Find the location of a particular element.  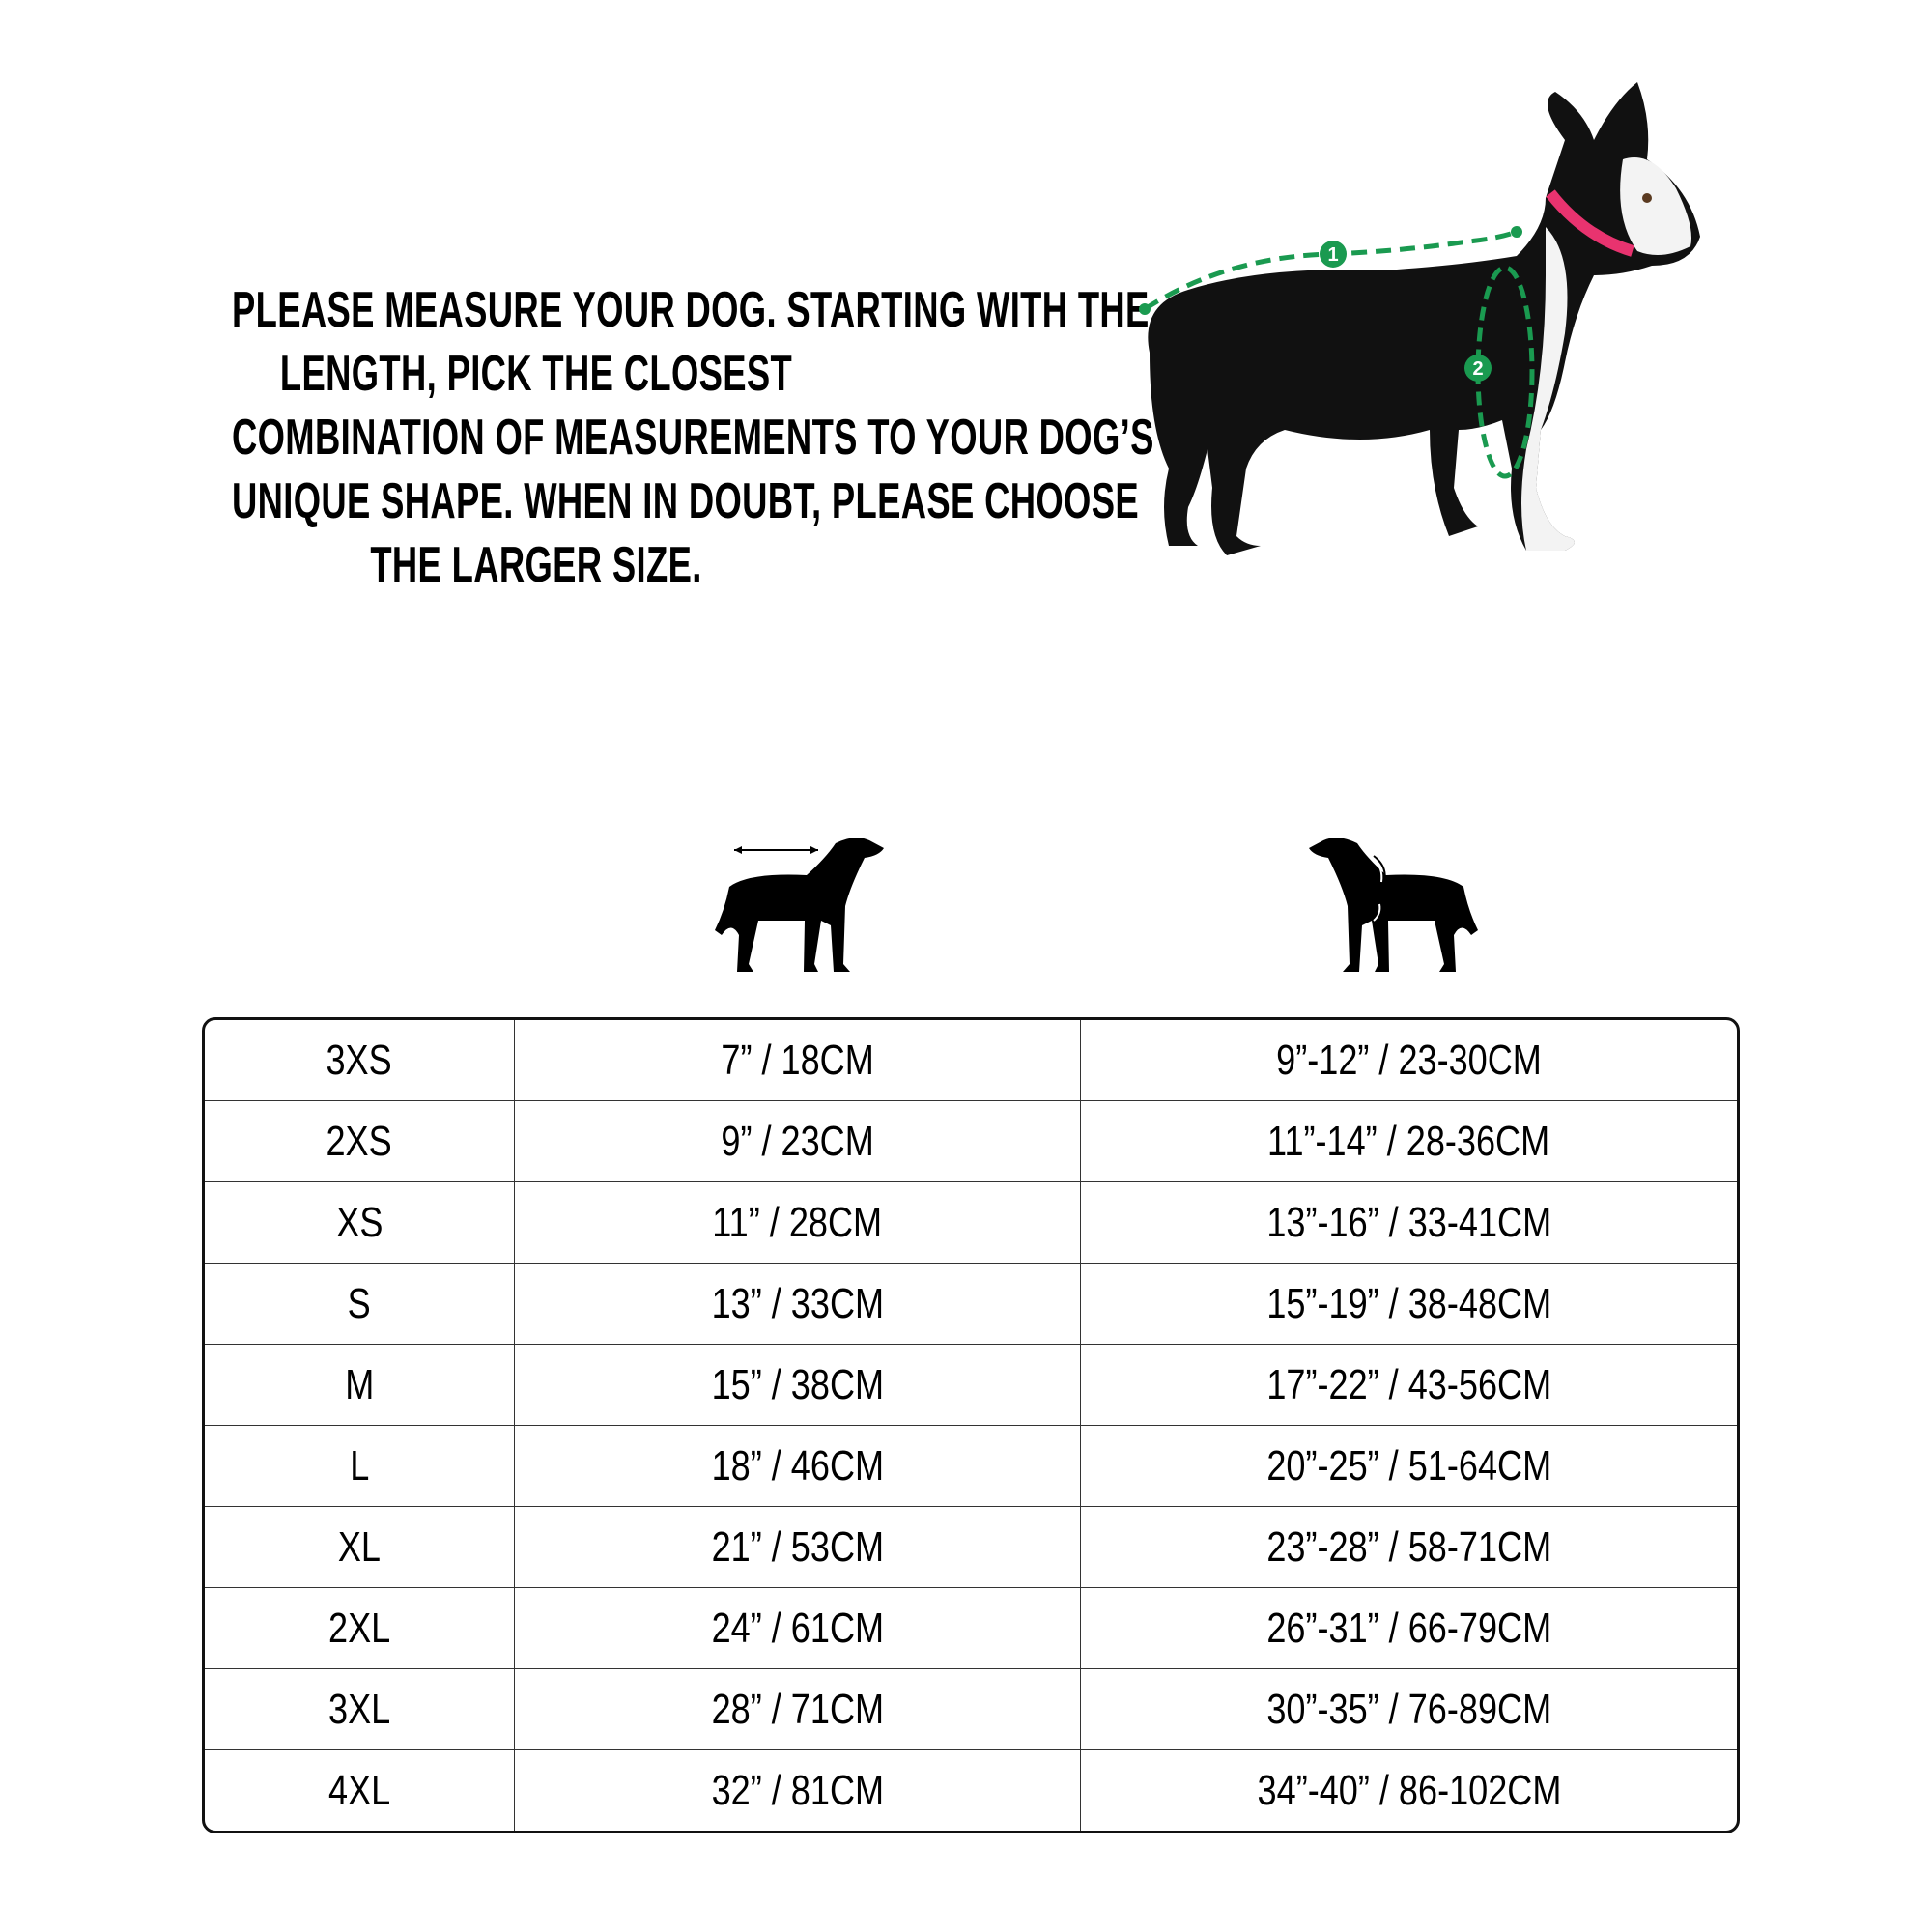

length-cell: 24” / 61CM is located at coordinates (798, 1628).